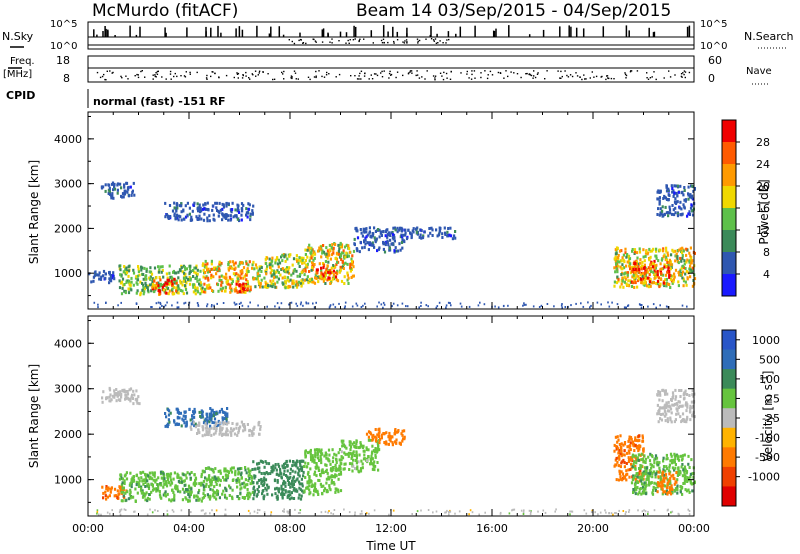 This screenshot has width=800, height=554. I want to click on nave-tick-bottom: 0, so click(711, 78).